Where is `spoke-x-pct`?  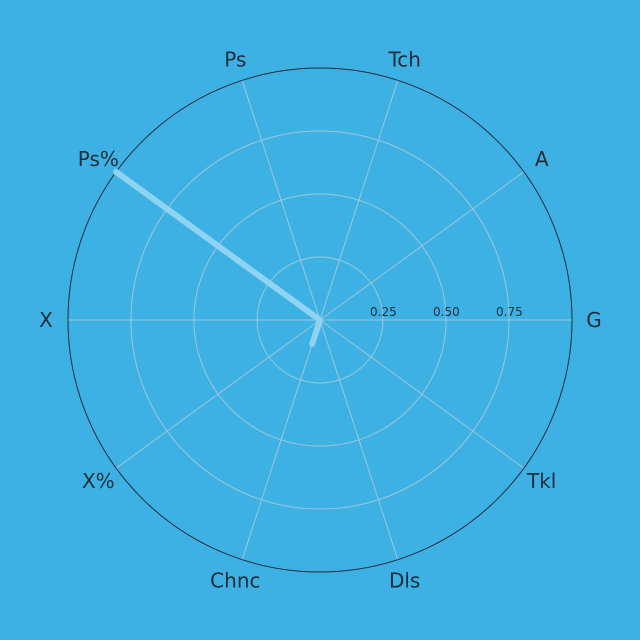 spoke-x-pct is located at coordinates (218, 394).